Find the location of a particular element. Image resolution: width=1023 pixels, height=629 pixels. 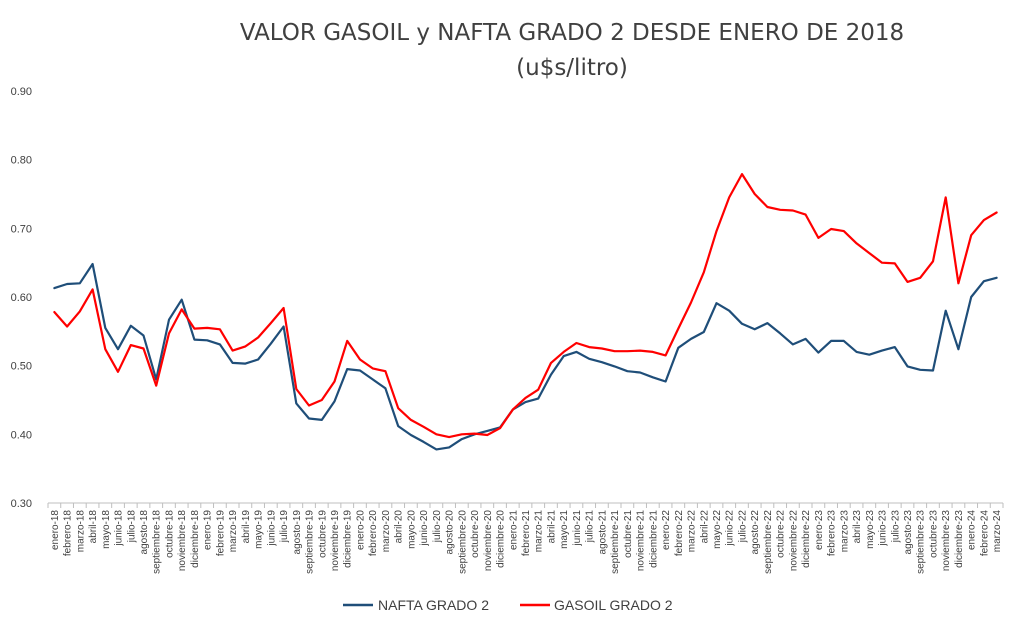

legend-label-gasoil: GASOIL GRADO 2 is located at coordinates (613, 605).